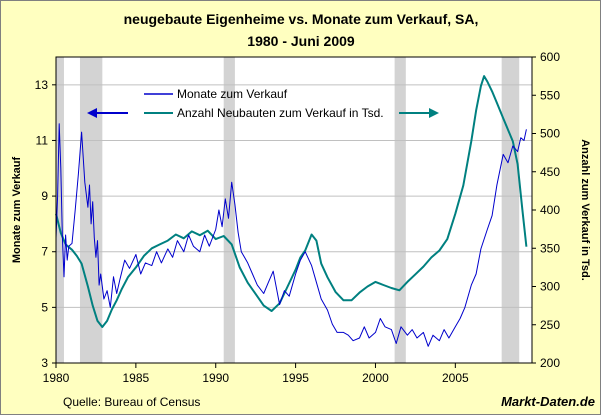 This screenshot has height=415, width=601. What do you see at coordinates (550, 248) in the screenshot?
I see `y-right-tick-label-350: 350` at bounding box center [550, 248].